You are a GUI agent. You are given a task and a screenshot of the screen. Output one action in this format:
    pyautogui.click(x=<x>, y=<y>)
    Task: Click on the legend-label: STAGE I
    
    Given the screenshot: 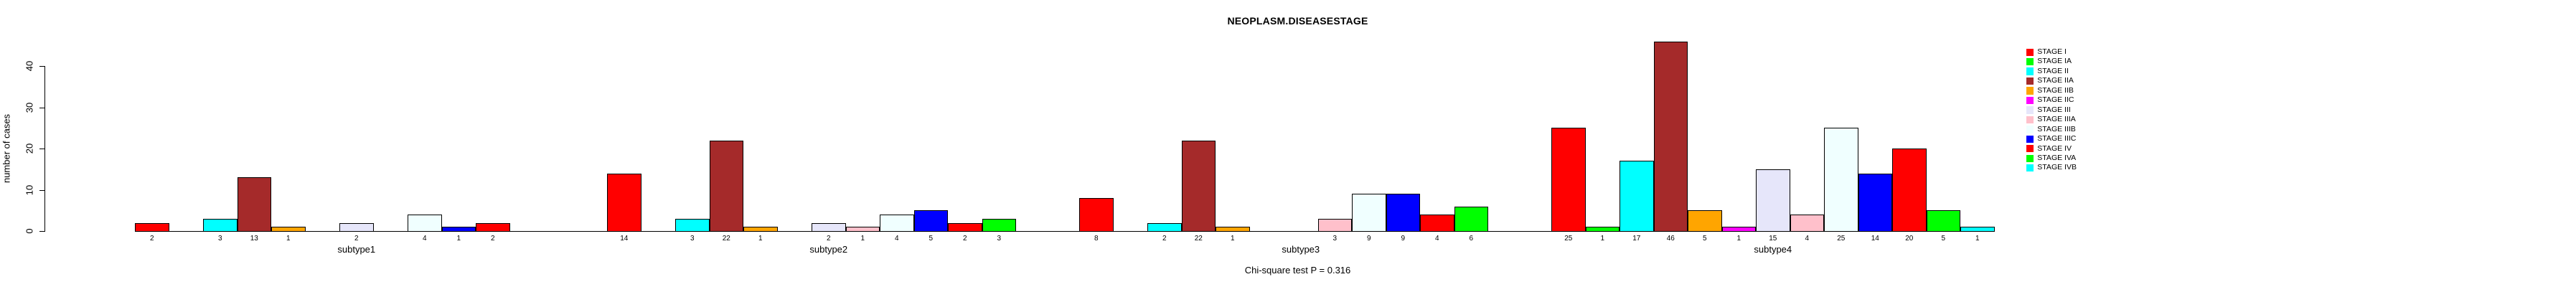 What is the action you would take?
    pyautogui.click(x=2052, y=51)
    